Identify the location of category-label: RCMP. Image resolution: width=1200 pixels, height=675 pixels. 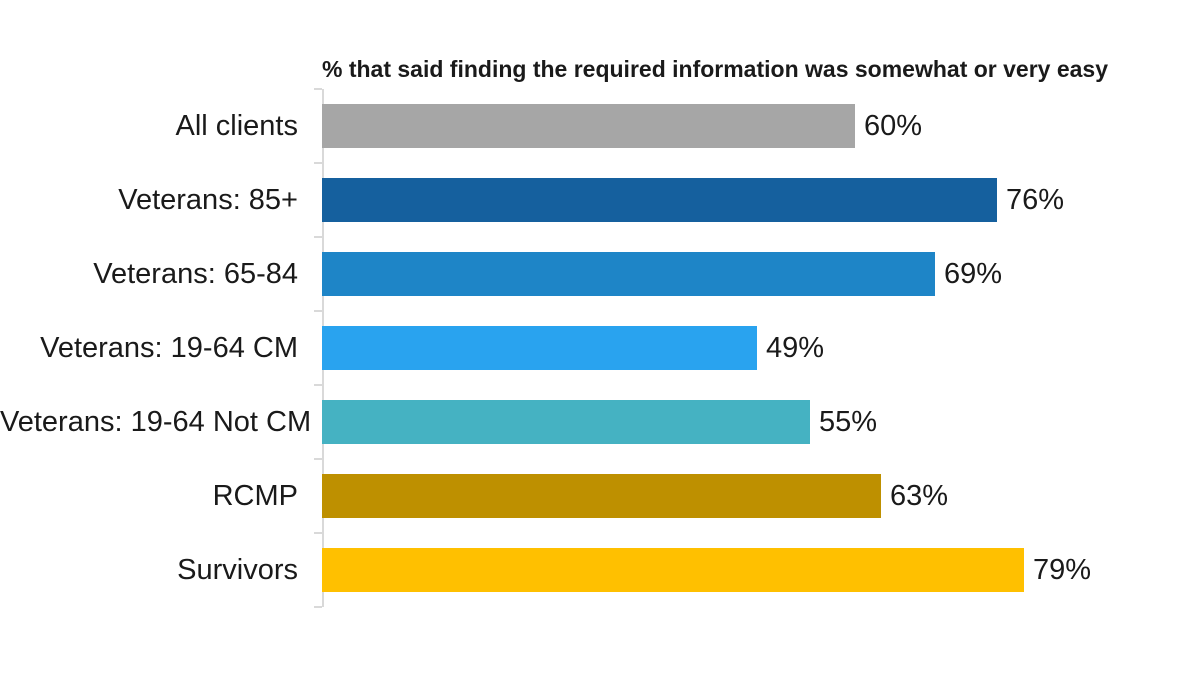
(255, 495).